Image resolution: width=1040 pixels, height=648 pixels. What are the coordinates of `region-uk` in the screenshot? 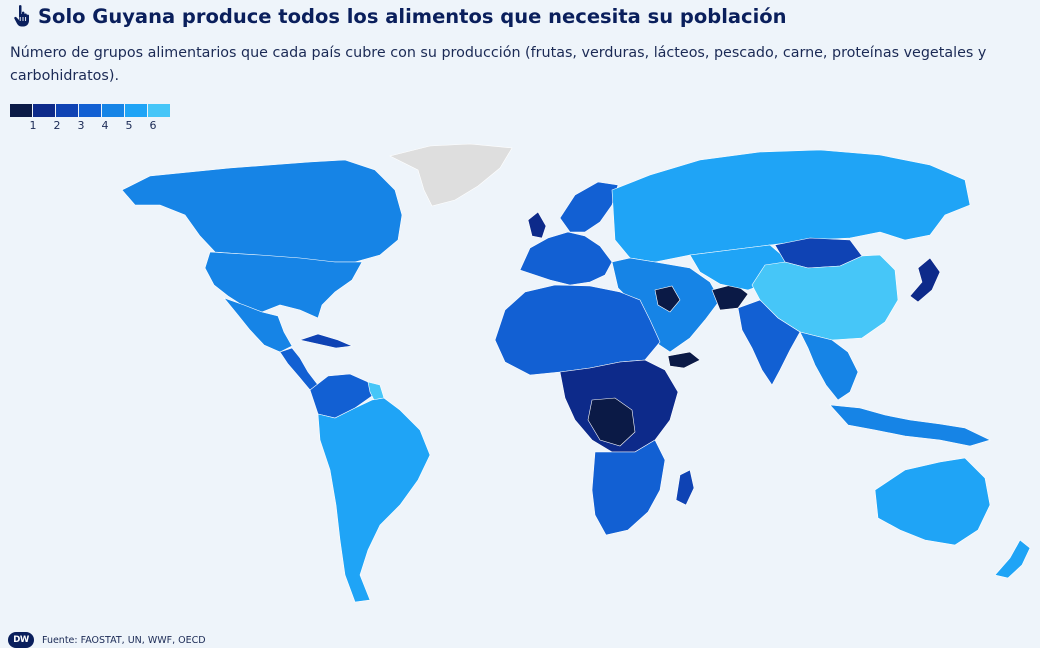 It's located at (537, 225).